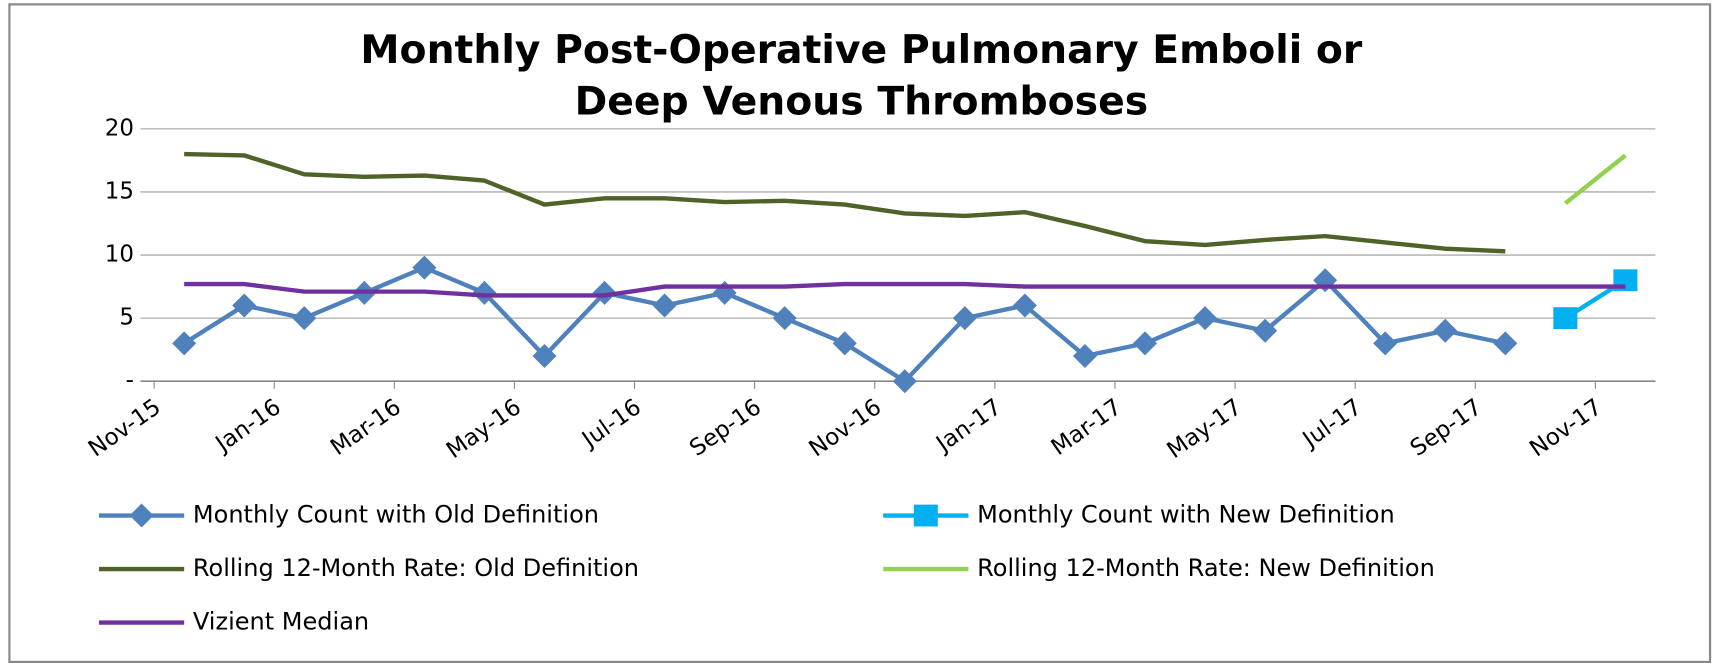 This screenshot has width=1714, height=663. I want to click on y-tick-label: 5, so click(126, 318).